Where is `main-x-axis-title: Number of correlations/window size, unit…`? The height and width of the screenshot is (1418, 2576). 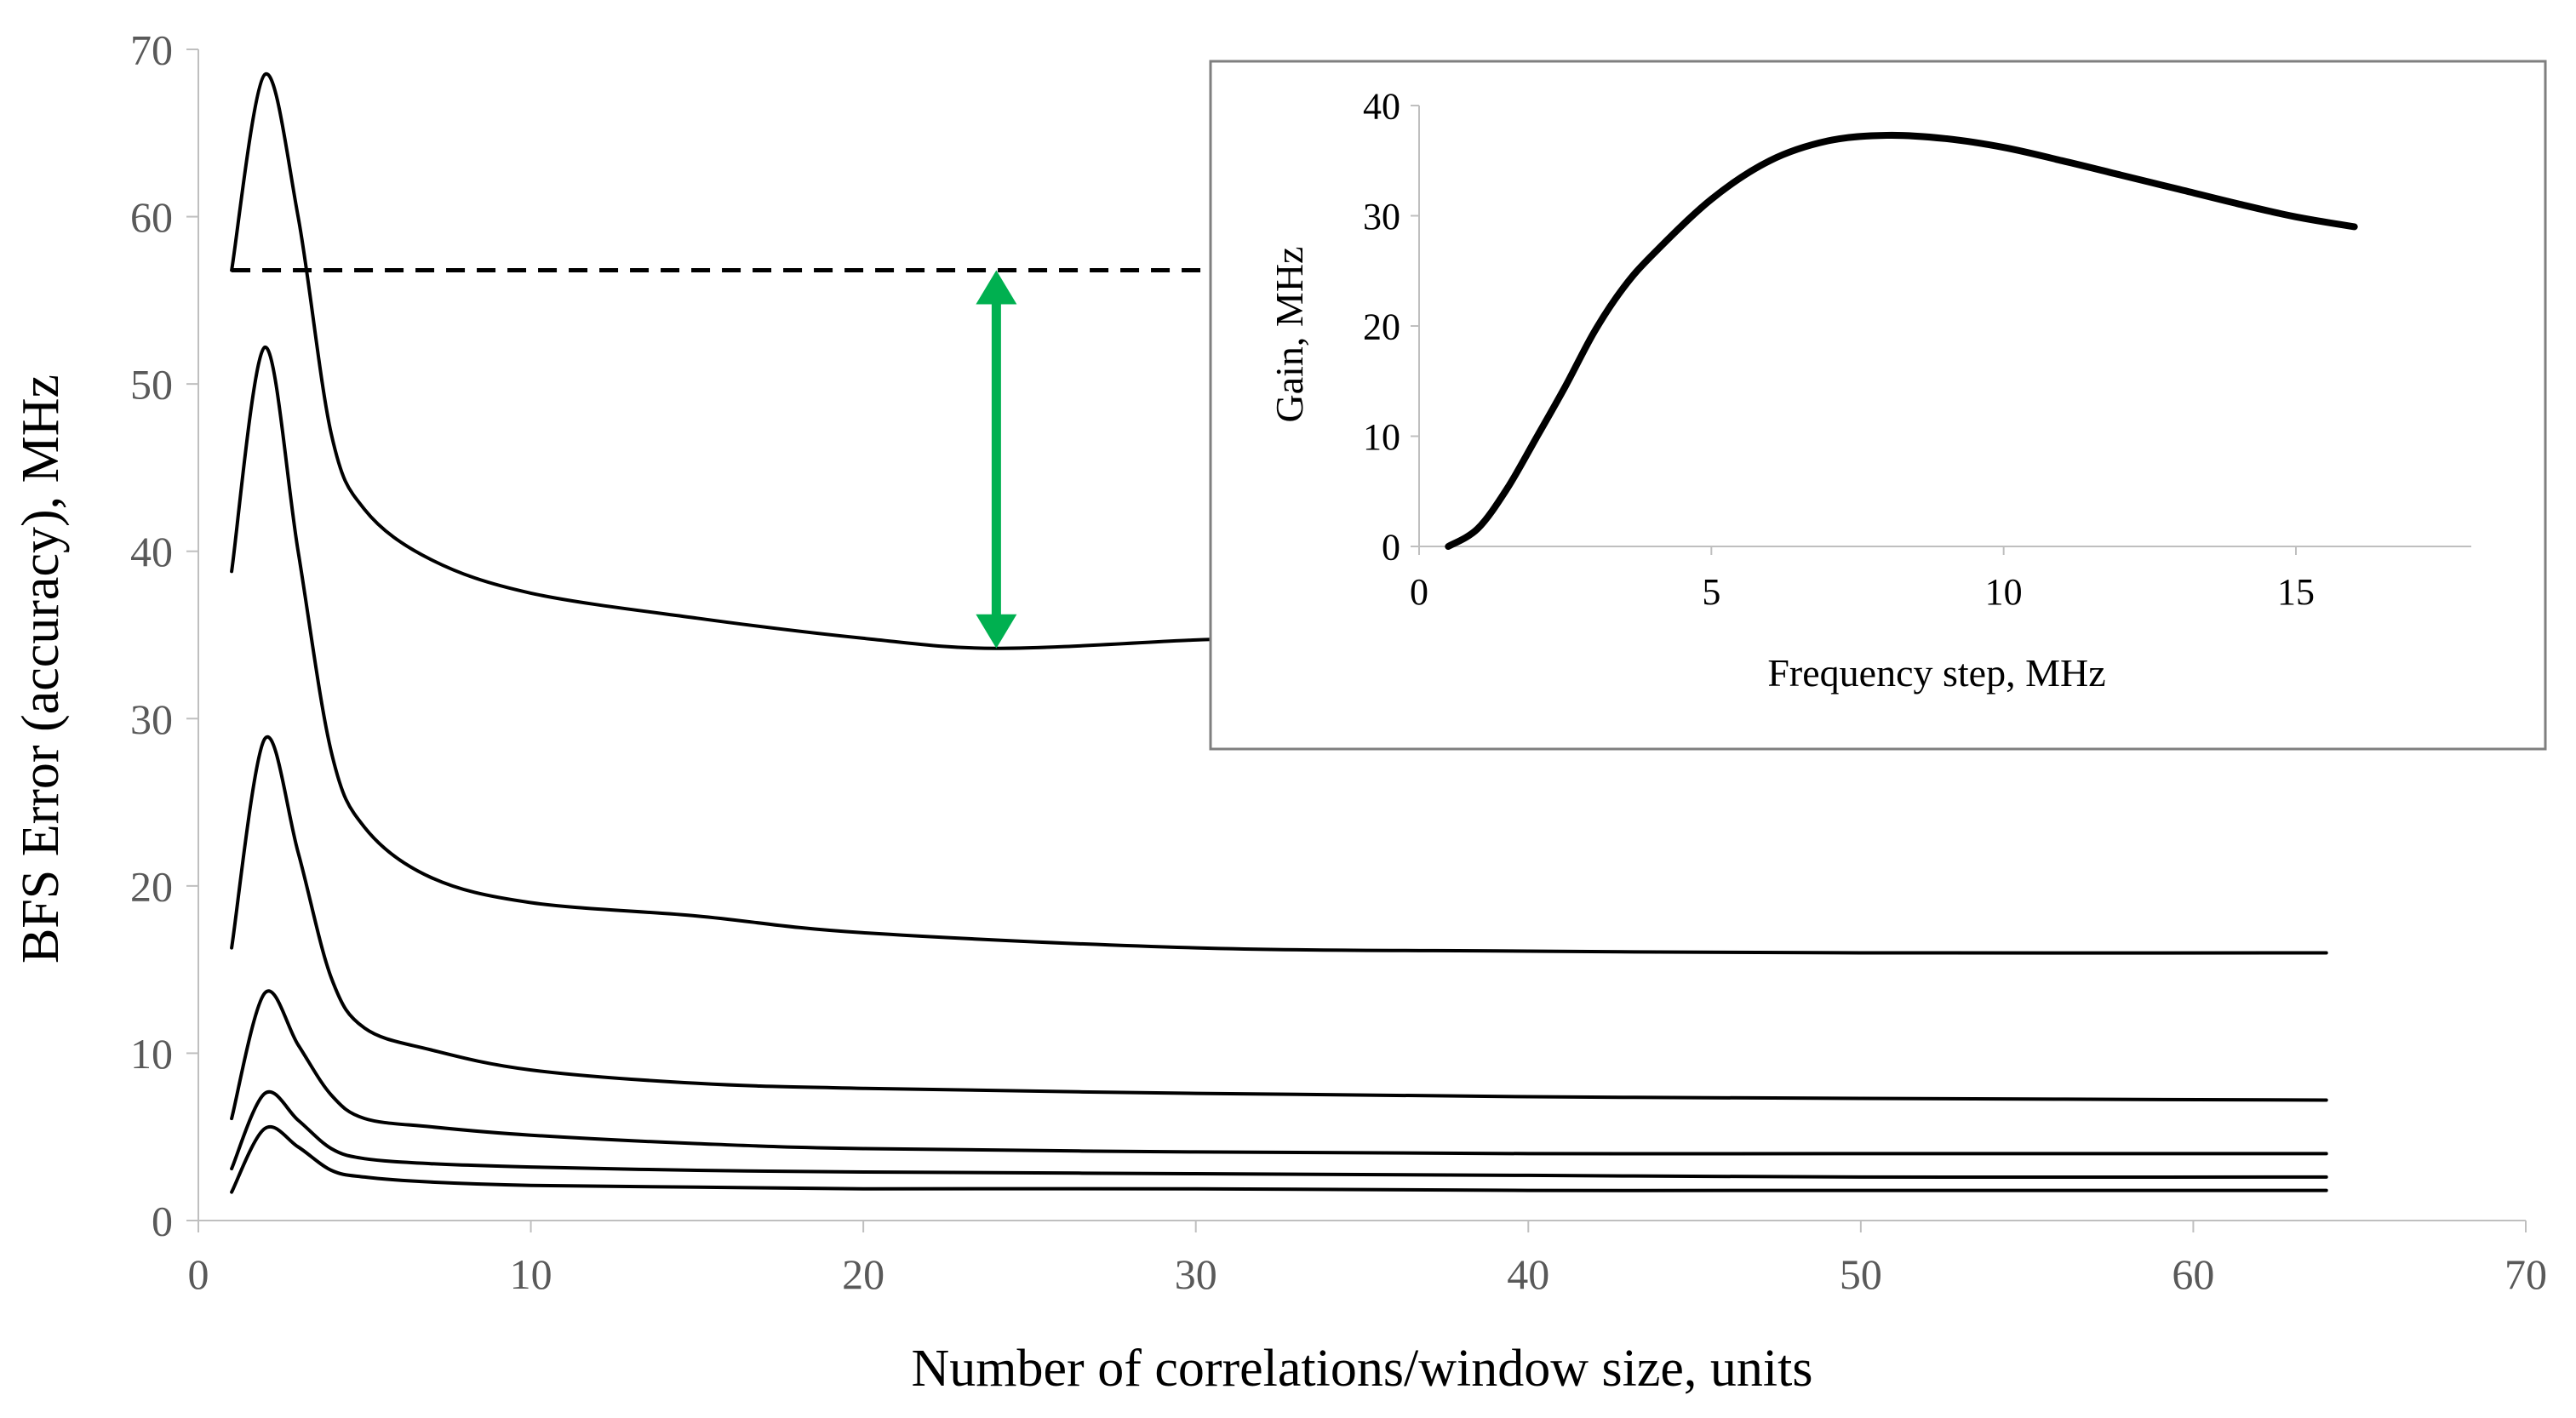
main-x-axis-title: Number of correlations/window size, unit… is located at coordinates (1362, 1369).